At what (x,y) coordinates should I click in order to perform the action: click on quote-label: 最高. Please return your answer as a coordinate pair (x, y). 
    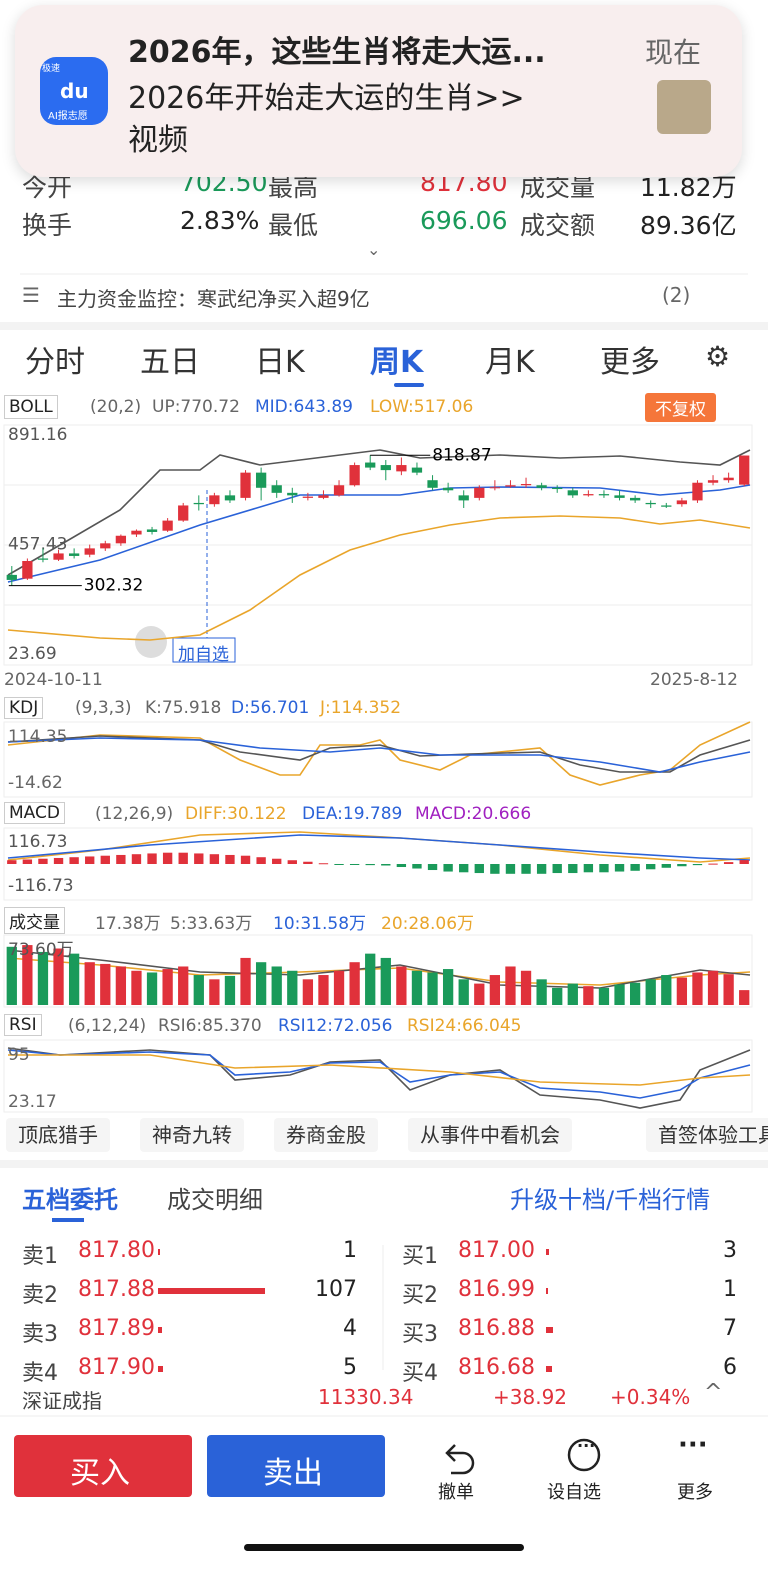
    Looking at the image, I should click on (293, 187).